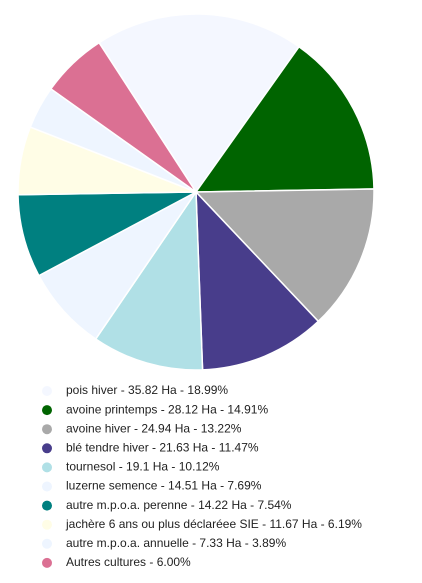 This screenshot has width=422, height=583. Describe the element at coordinates (167, 409) in the screenshot. I see `legend-label: avoine printemps - 28.12 Ha - 14.91%` at that location.